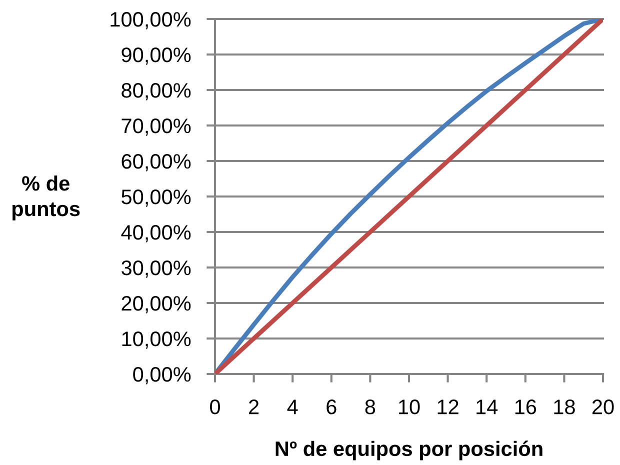  Describe the element at coordinates (525, 407) in the screenshot. I see `x-tick-label: 16` at that location.